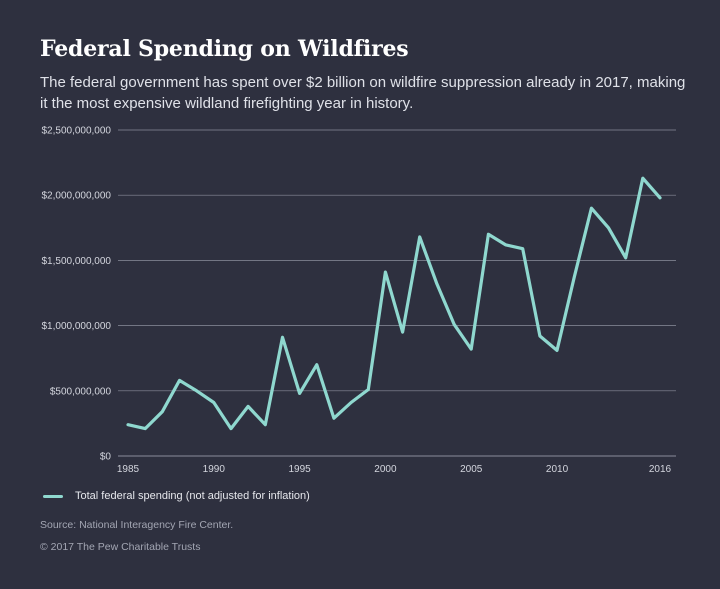 The height and width of the screenshot is (589, 720). I want to click on y-tick-label: $2,000,000,000, so click(76, 196).